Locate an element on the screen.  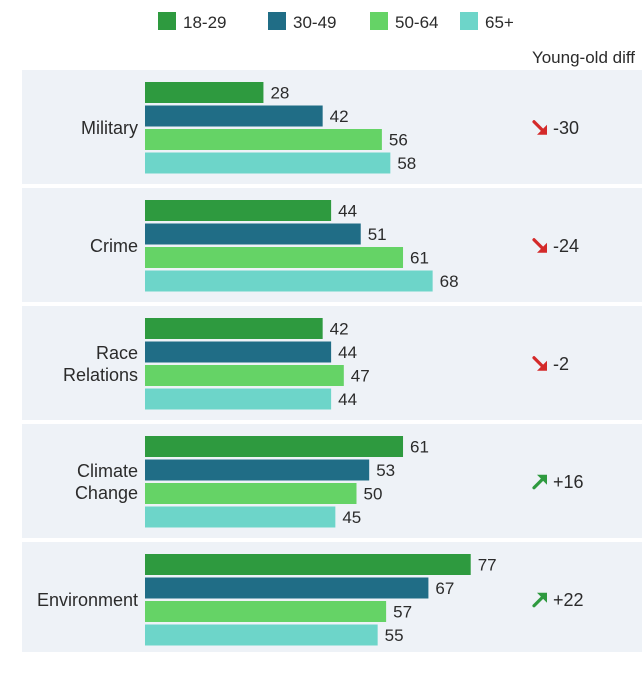
bar-value-label: 55 is located at coordinates (394, 635).